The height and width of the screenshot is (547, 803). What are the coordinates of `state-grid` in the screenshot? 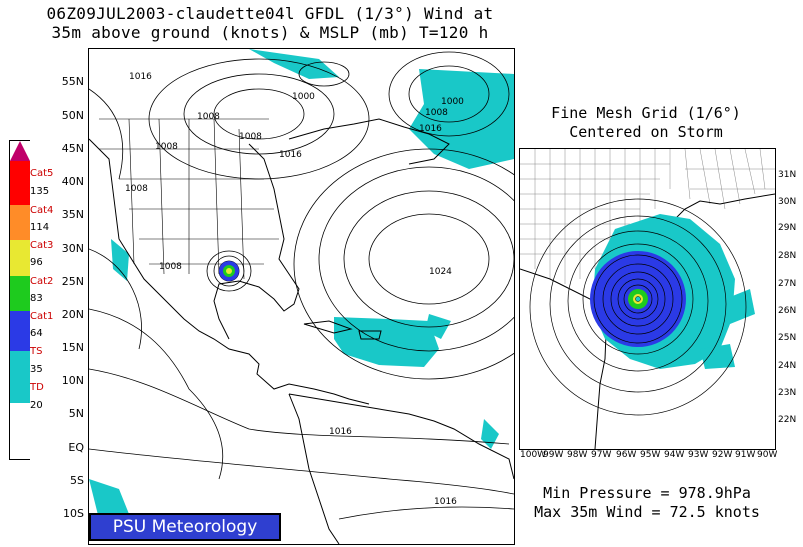 It's located at (189, 199).